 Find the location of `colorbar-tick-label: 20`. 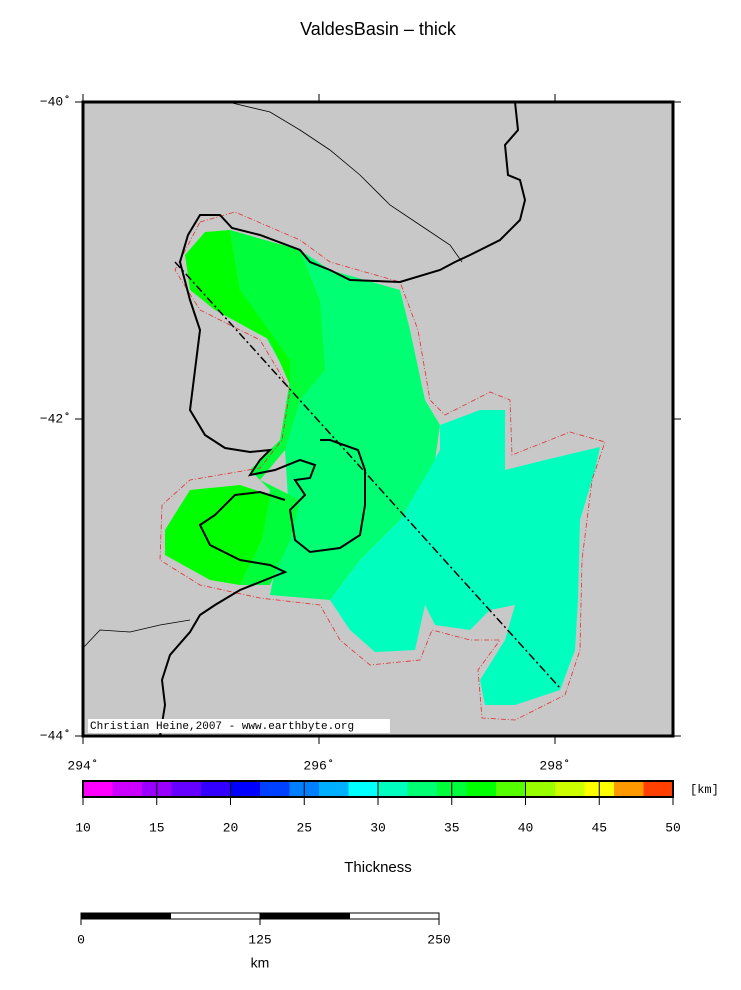

colorbar-tick-label: 20 is located at coordinates (231, 827).